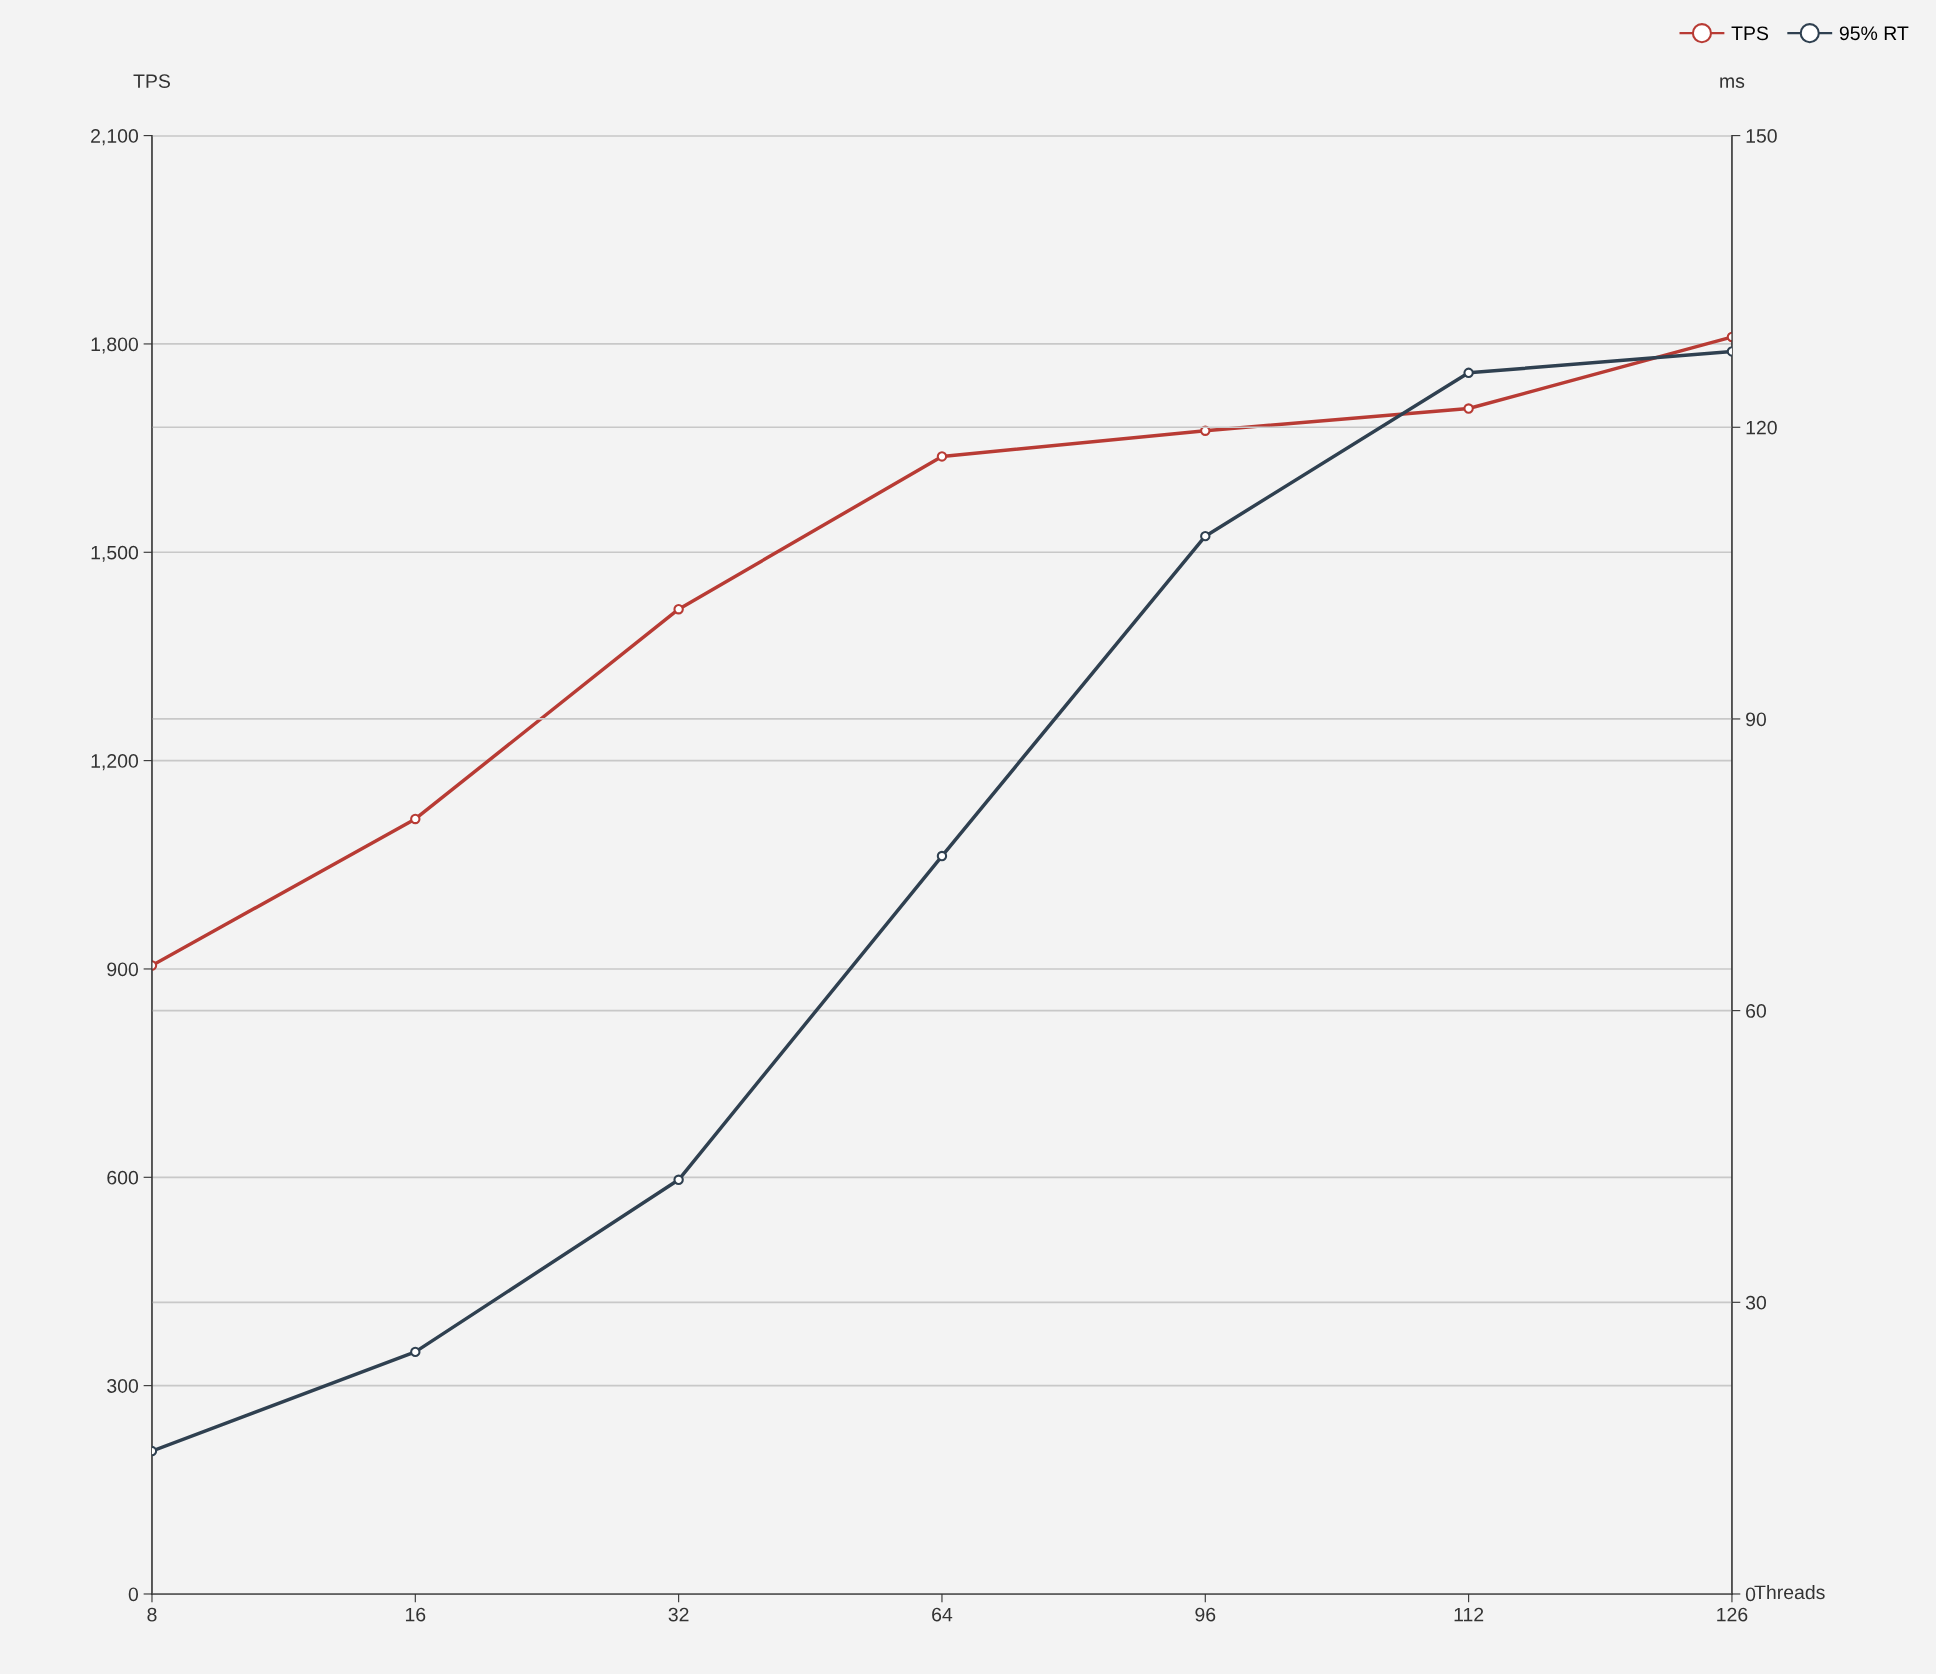  What do you see at coordinates (1756, 1011) in the screenshot?
I see `y2-tick-label: 60` at bounding box center [1756, 1011].